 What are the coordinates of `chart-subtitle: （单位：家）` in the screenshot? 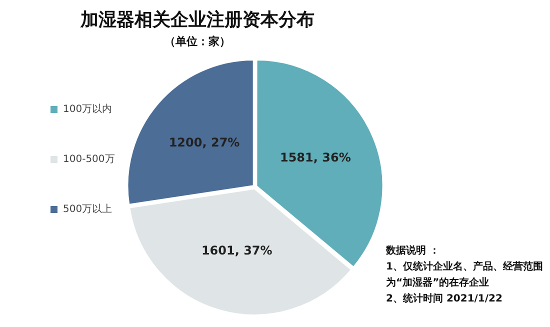 It's located at (197, 41).